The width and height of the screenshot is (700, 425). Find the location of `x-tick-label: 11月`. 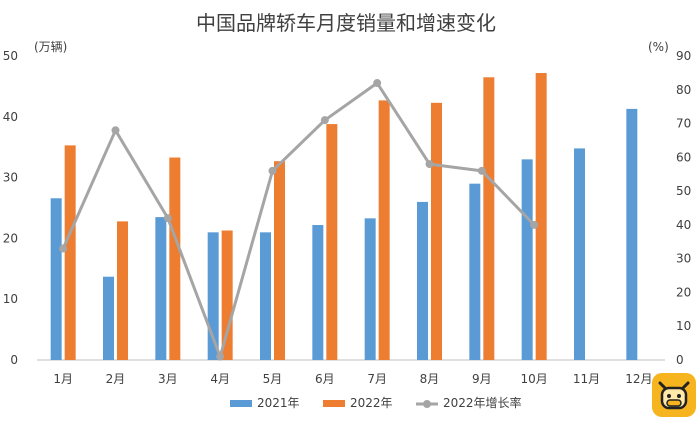

x-tick-label: 11月 is located at coordinates (586, 379).